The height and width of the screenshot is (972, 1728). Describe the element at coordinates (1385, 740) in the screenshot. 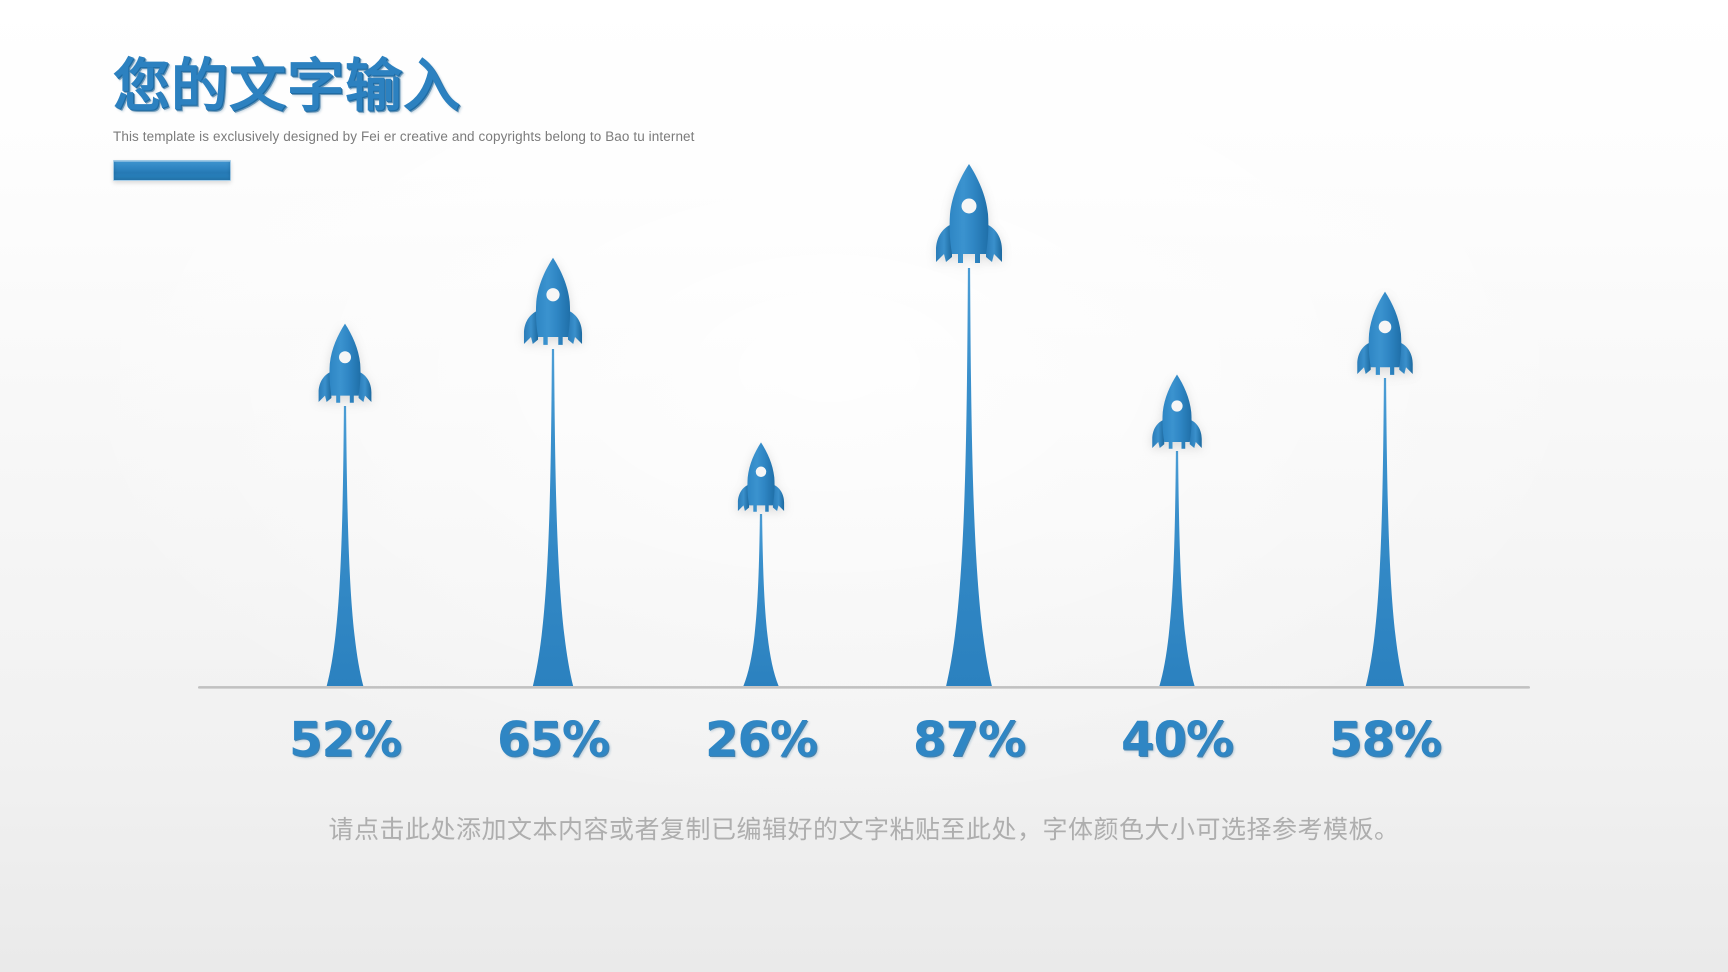

I see `bar-value-label: 58%` at that location.